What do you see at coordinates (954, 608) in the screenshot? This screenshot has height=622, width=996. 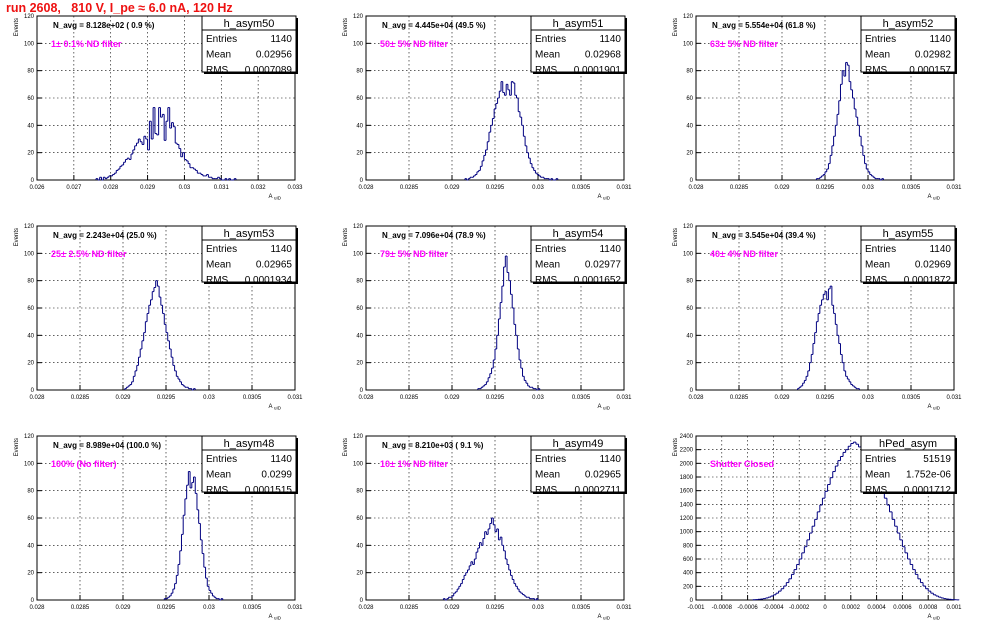 I see `x-tick-label: 0.001` at bounding box center [954, 608].